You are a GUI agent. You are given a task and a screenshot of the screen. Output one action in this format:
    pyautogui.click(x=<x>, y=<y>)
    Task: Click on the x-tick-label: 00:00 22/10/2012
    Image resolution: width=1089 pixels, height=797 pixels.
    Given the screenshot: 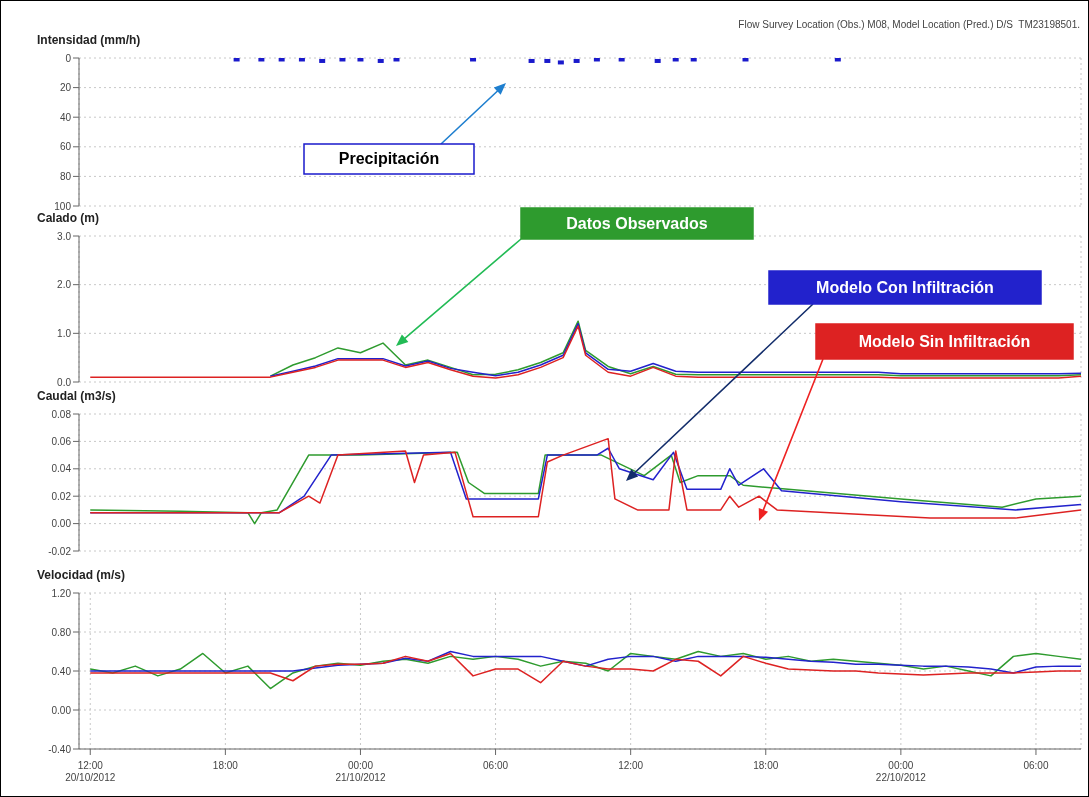 What is the action you would take?
    pyautogui.click(x=901, y=771)
    